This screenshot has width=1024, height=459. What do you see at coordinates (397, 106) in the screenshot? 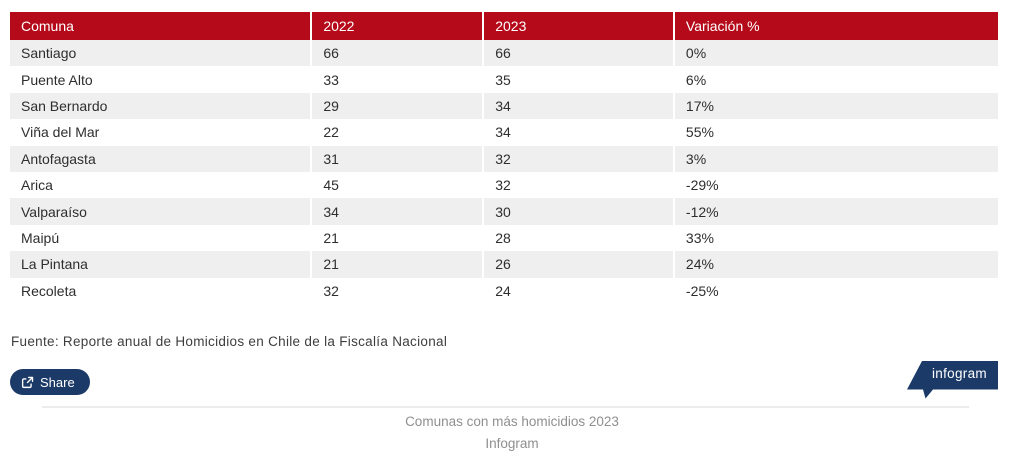
I see `table-cell: 29` at bounding box center [397, 106].